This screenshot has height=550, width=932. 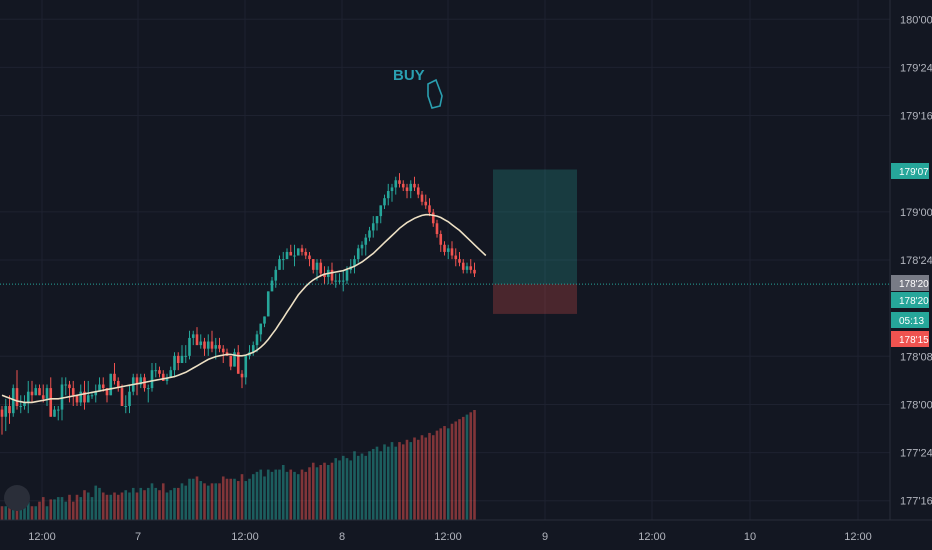 I want to click on price-badge: 179'07, so click(x=910, y=171).